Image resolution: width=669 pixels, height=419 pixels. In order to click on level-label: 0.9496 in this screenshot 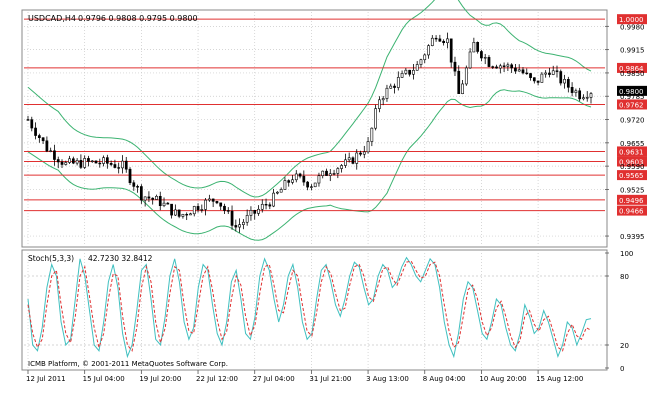, I will do `click(631, 201)`.